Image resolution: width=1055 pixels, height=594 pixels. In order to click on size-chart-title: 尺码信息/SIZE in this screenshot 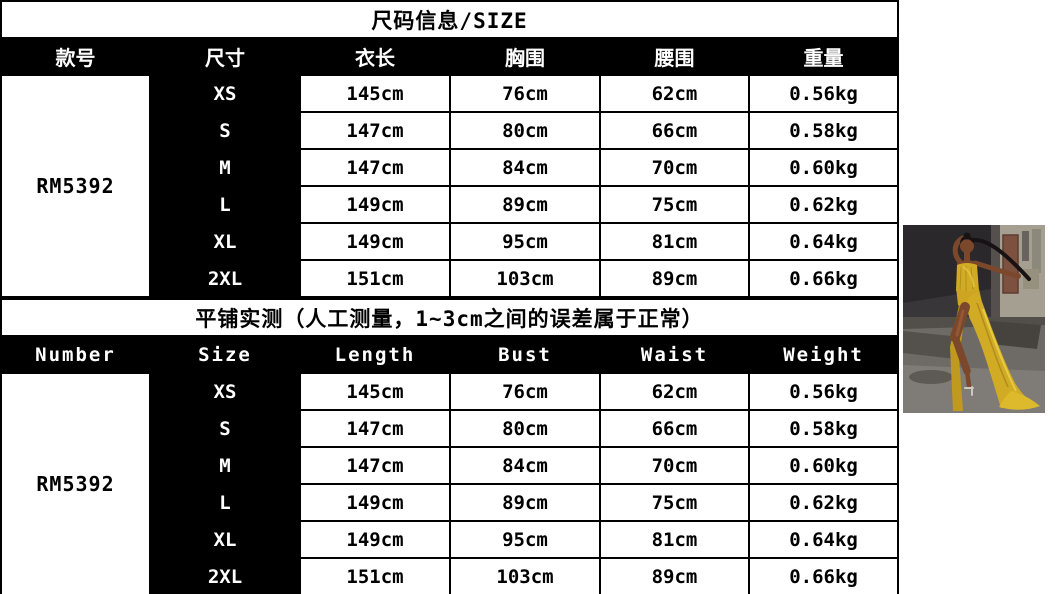, I will do `click(450, 19)`.